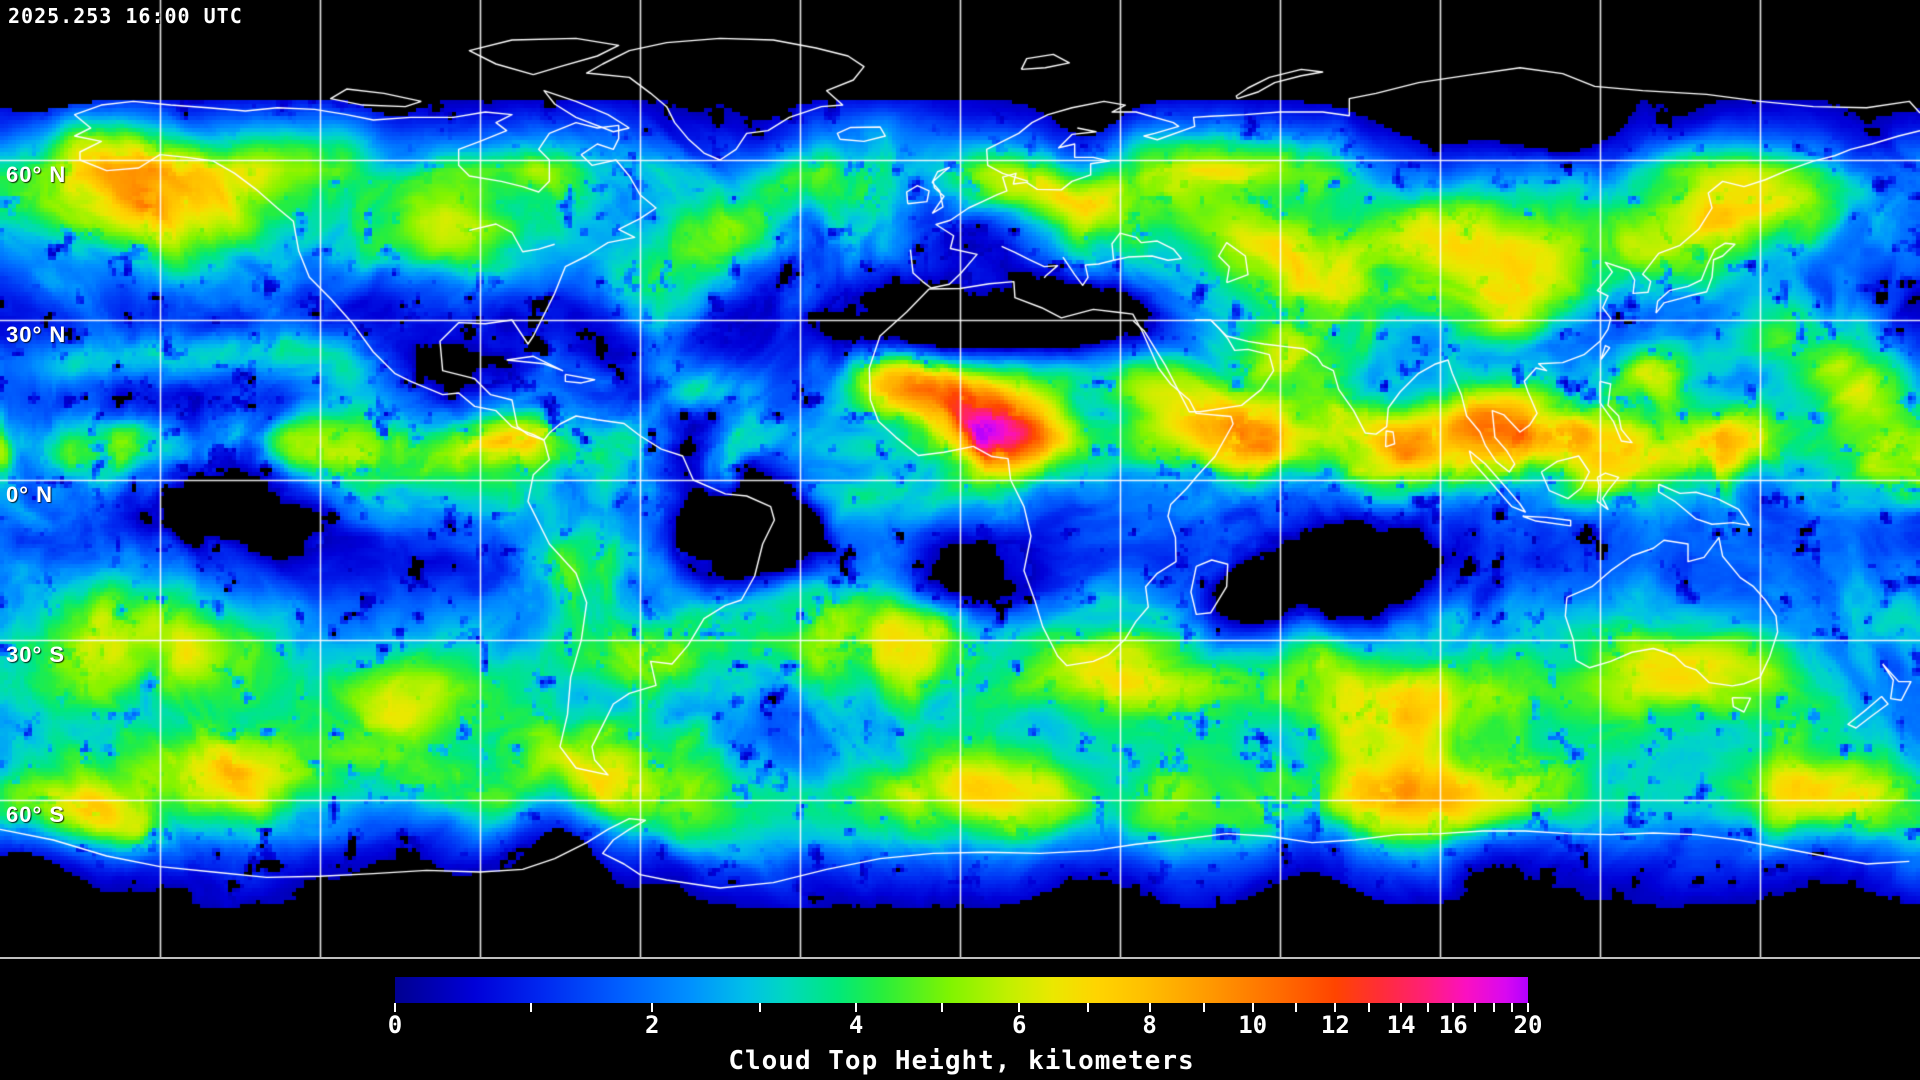  What do you see at coordinates (1149, 1025) in the screenshot?
I see `colorbar-tick-label: 8` at bounding box center [1149, 1025].